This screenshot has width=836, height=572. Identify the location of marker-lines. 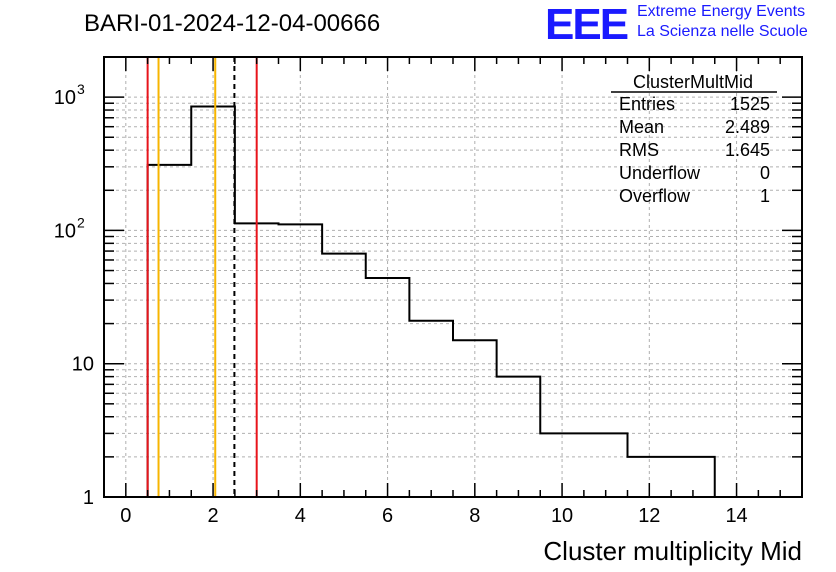
(202, 277).